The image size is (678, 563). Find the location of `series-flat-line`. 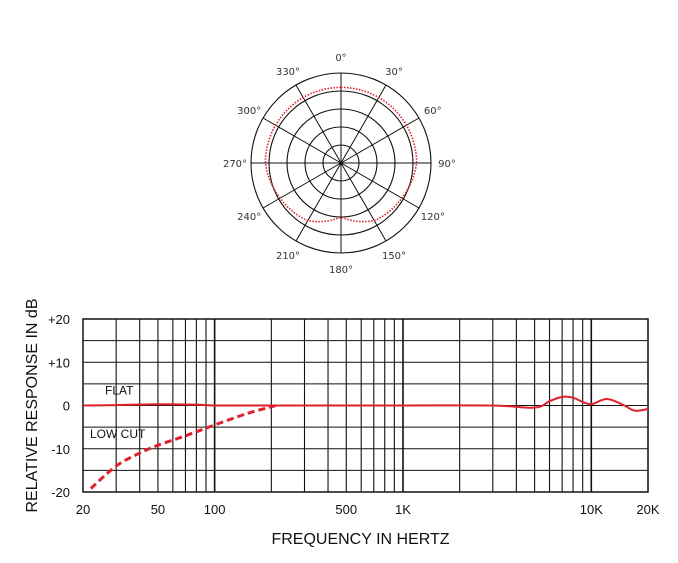

series-flat-line is located at coordinates (365, 403).